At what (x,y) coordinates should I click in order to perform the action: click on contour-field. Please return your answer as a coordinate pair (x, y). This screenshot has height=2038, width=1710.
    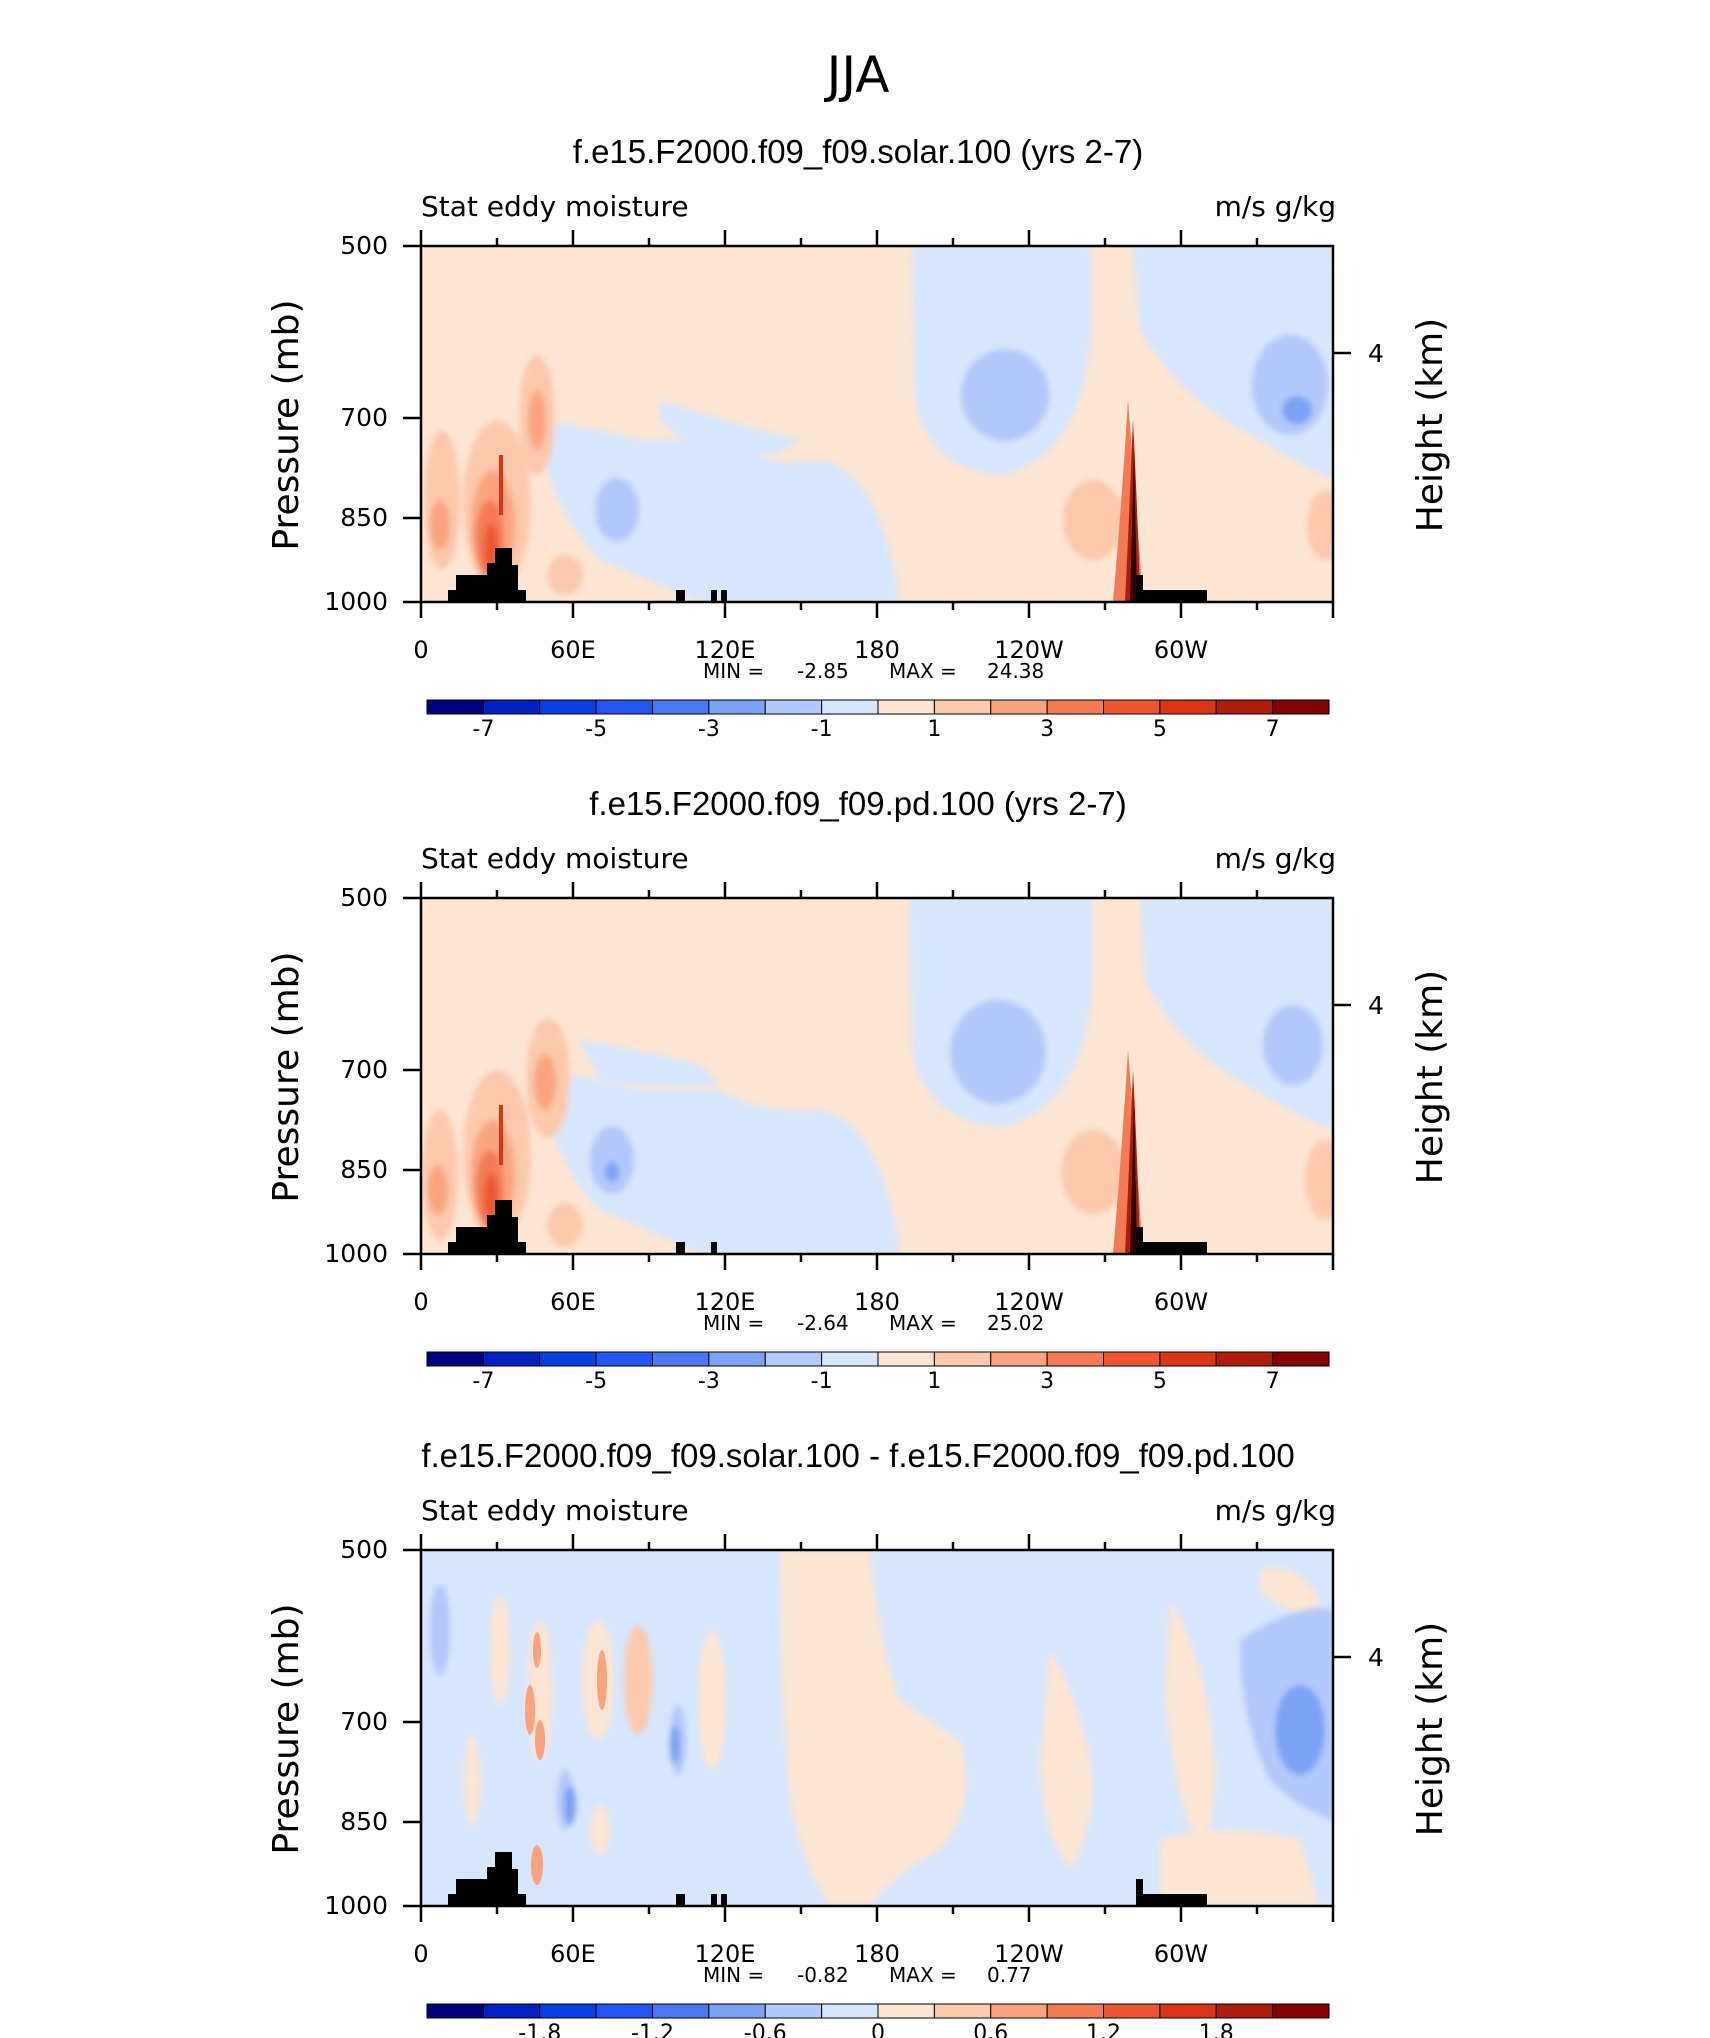
    Looking at the image, I should click on (877, 1728).